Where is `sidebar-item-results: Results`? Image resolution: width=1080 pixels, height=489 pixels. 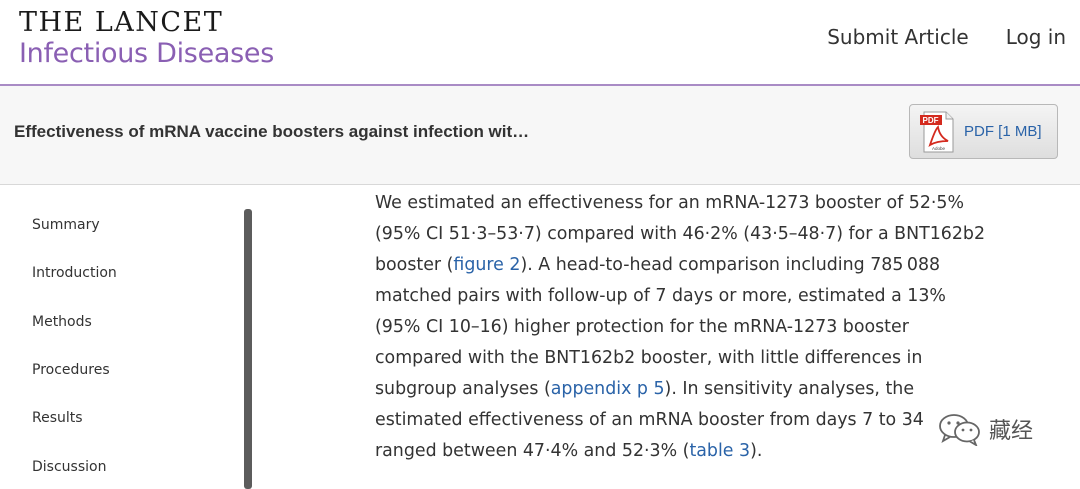
sidebar-item-results: Results is located at coordinates (57, 418).